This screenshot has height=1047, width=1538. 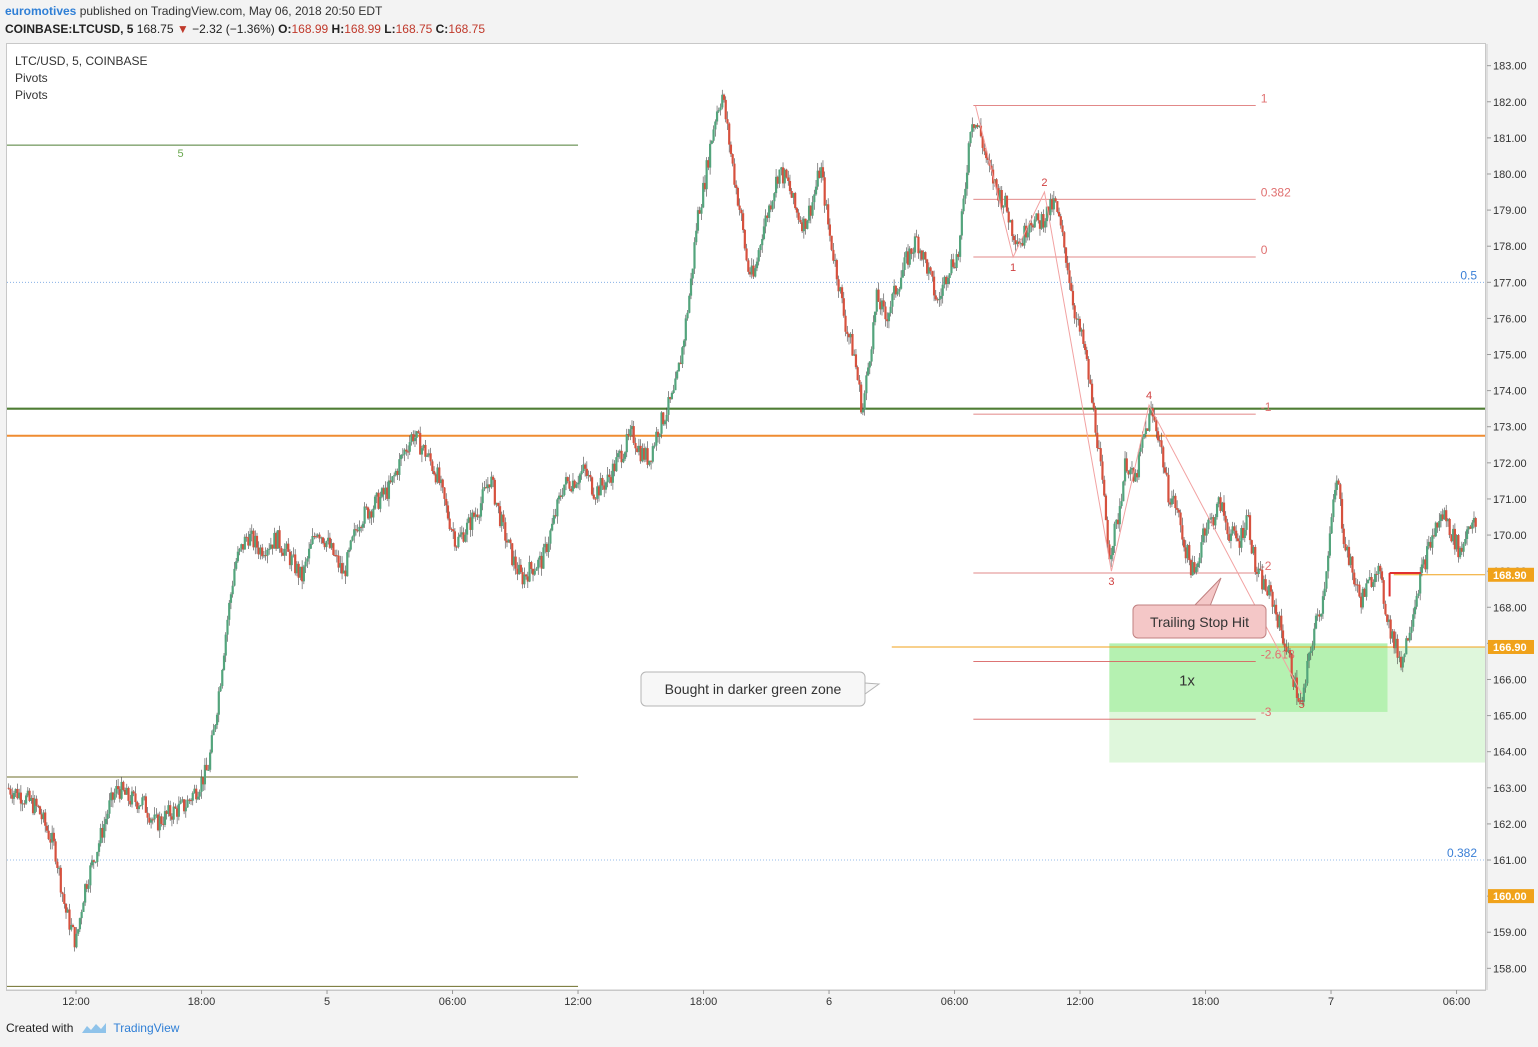 I want to click on high-label: H:, so click(x=338, y=29).